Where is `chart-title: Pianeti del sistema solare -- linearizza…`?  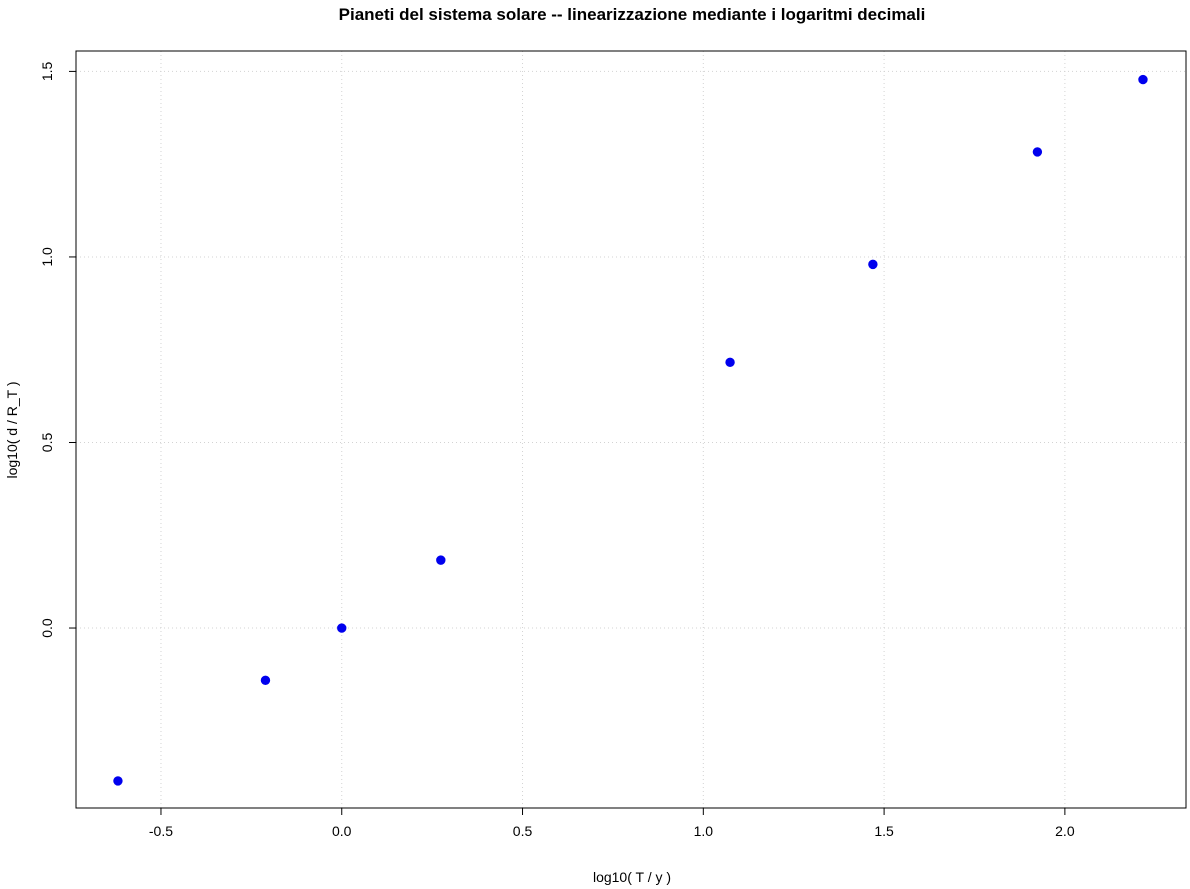 chart-title: Pianeti del sistema solare -- linearizza… is located at coordinates (632, 14).